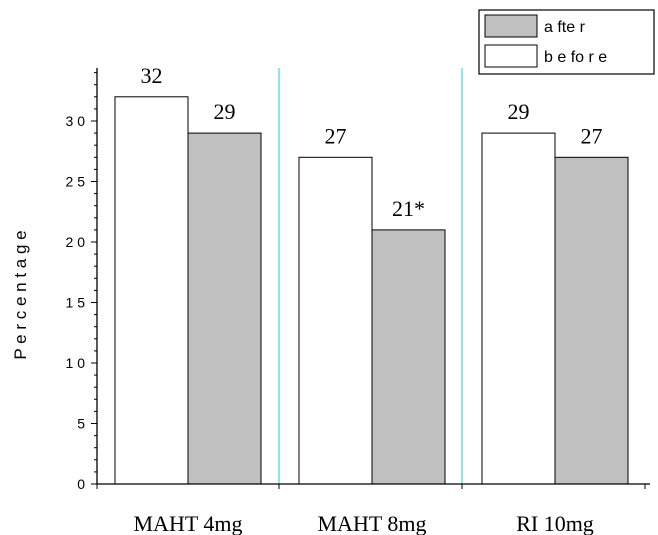 Image resolution: width=658 pixels, height=535 pixels. What do you see at coordinates (76, 242) in the screenshot?
I see `y-tick-label: 2 0` at bounding box center [76, 242].